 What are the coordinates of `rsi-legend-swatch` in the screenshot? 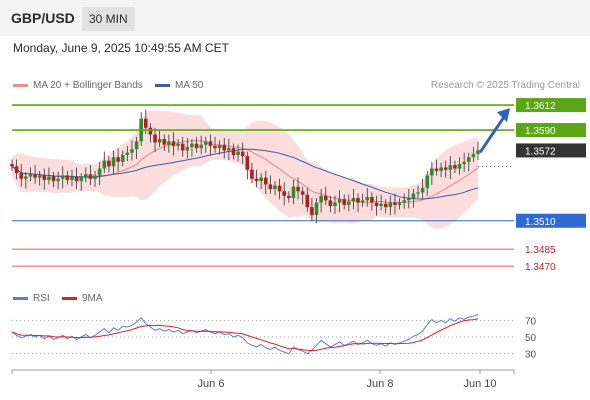 It's located at (20, 298).